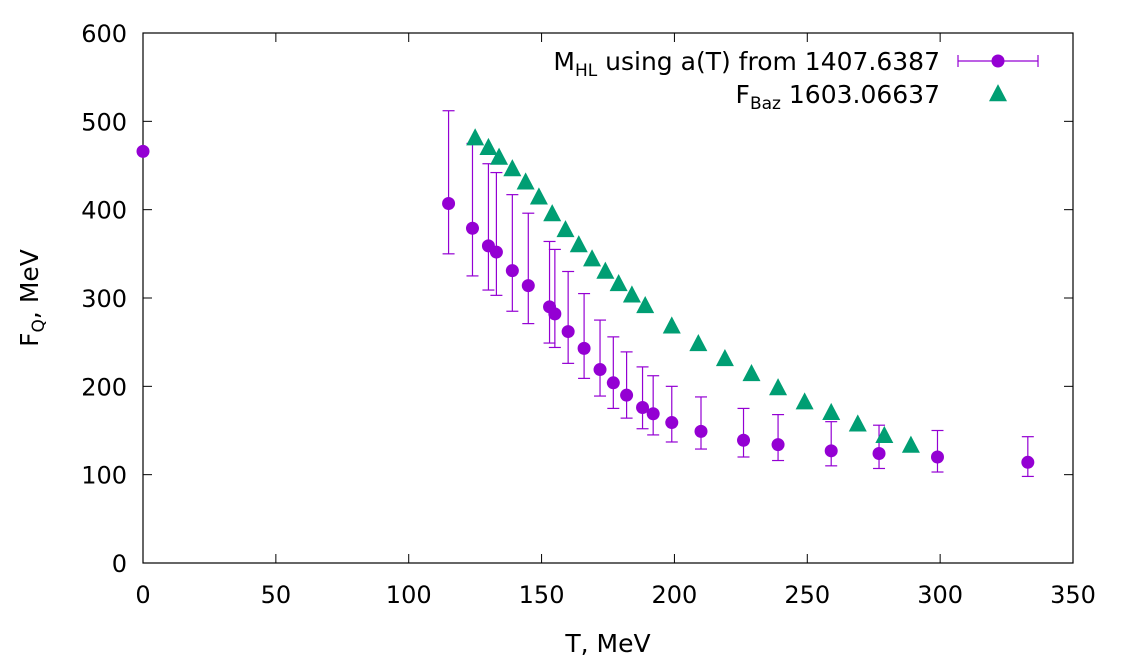  I want to click on legend-label-rest: 1603.06637, so click(860, 94).